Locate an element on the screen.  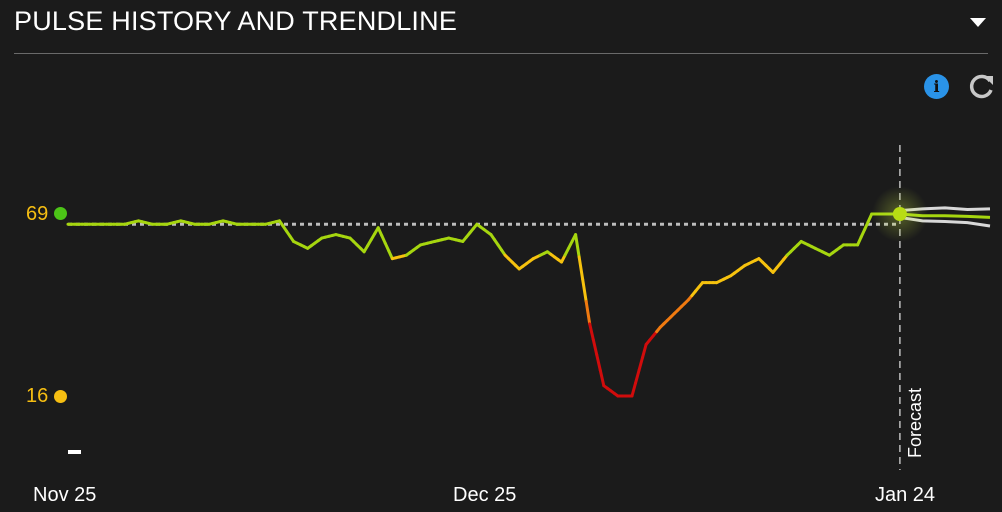
y-marker-label-high: 69 is located at coordinates (37, 214).